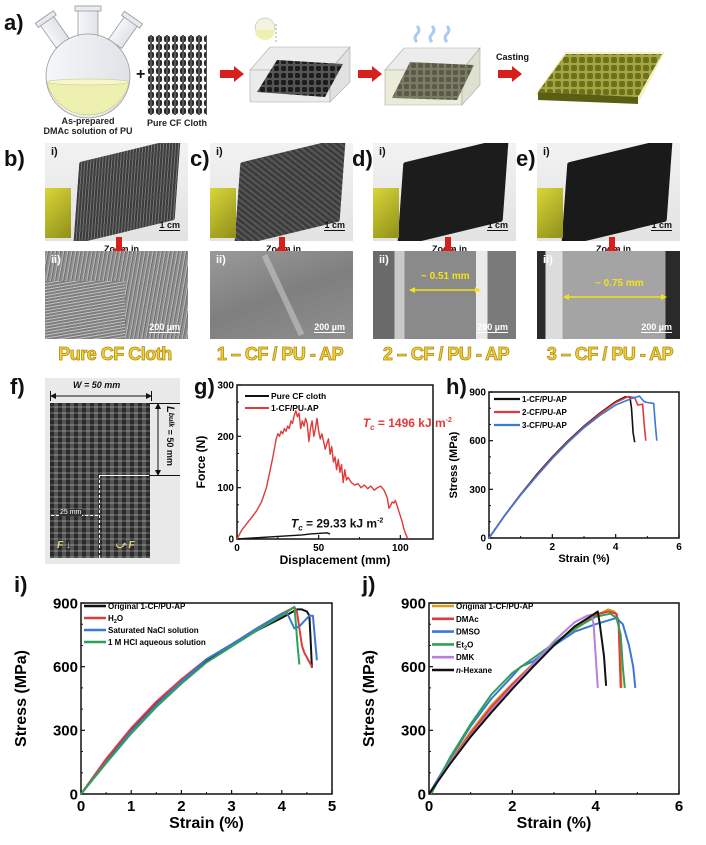 The height and width of the screenshot is (845, 706). Describe the element at coordinates (71, 512) in the screenshot. I see `notch-label: 25 mm` at that location.